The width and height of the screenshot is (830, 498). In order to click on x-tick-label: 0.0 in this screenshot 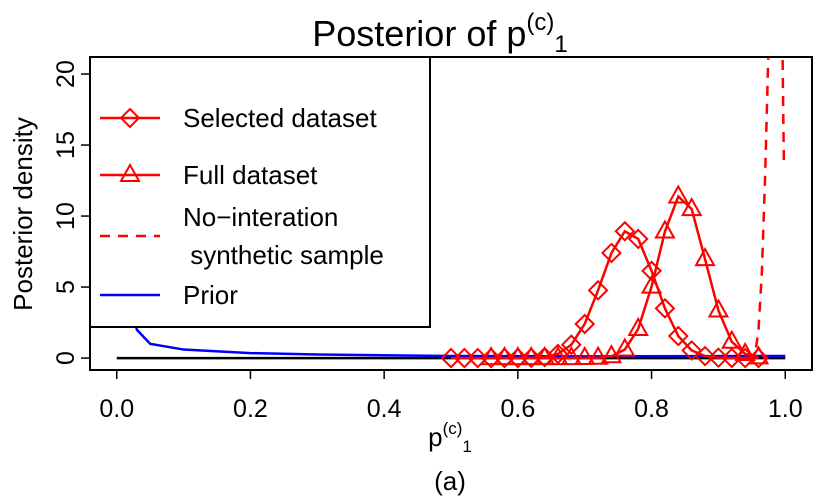, I will do `click(116, 409)`.